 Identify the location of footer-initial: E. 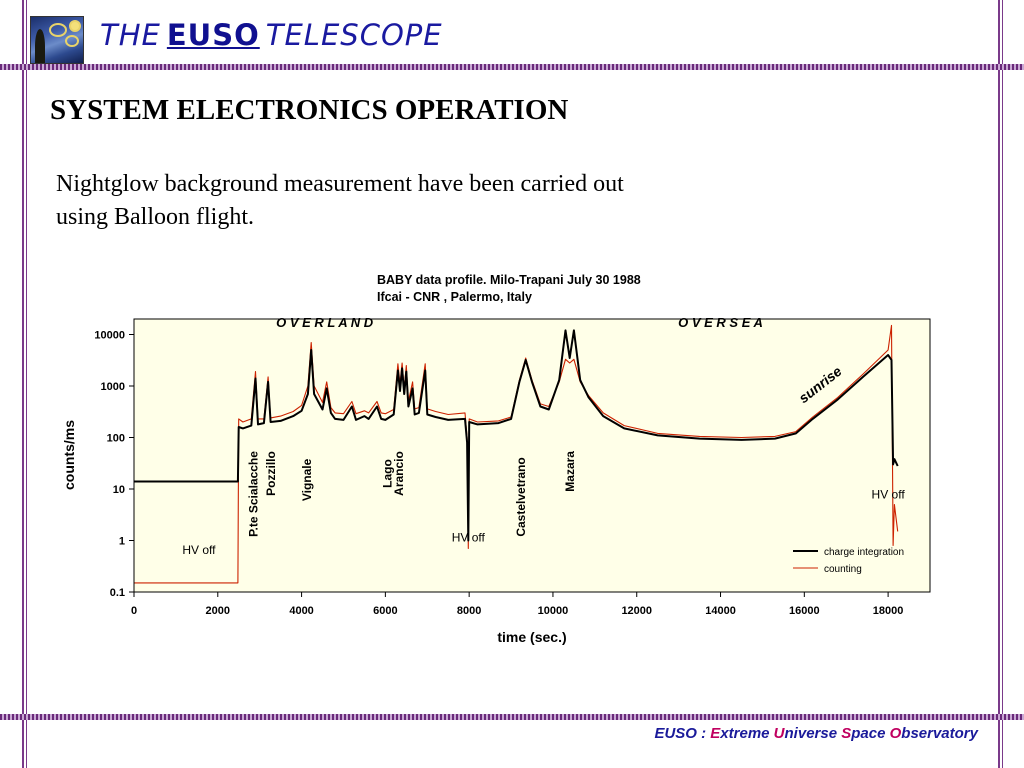
(715, 733).